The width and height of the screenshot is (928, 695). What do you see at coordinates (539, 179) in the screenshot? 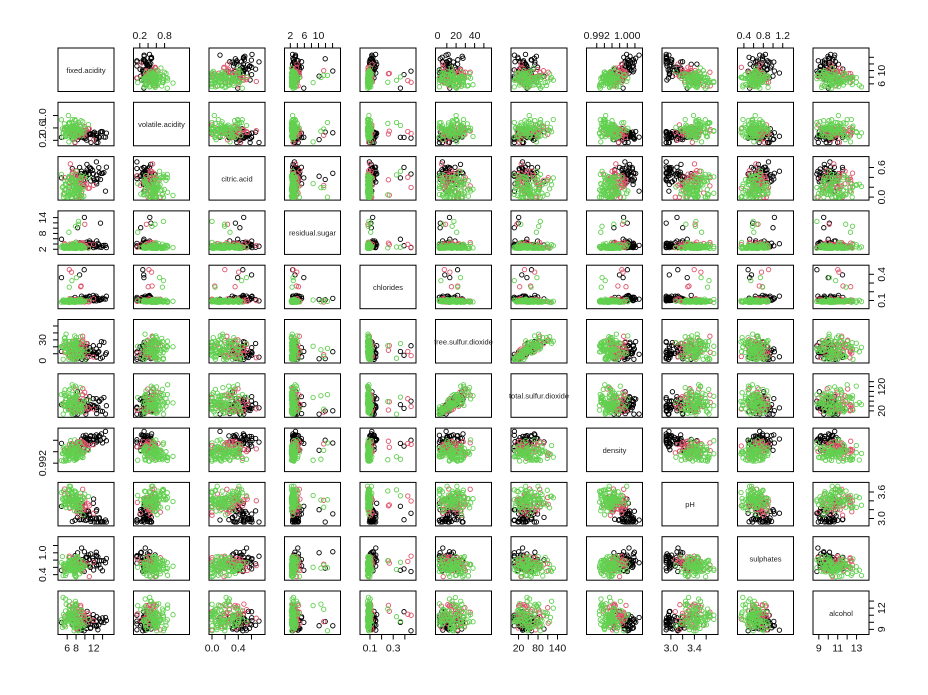
I see `panel-citric-acid-vs-total-sulfur-dioxide` at bounding box center [539, 179].